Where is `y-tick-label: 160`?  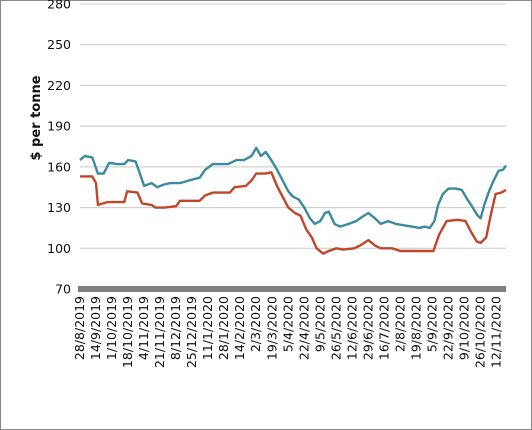 y-tick-label: 160 is located at coordinates (59, 166).